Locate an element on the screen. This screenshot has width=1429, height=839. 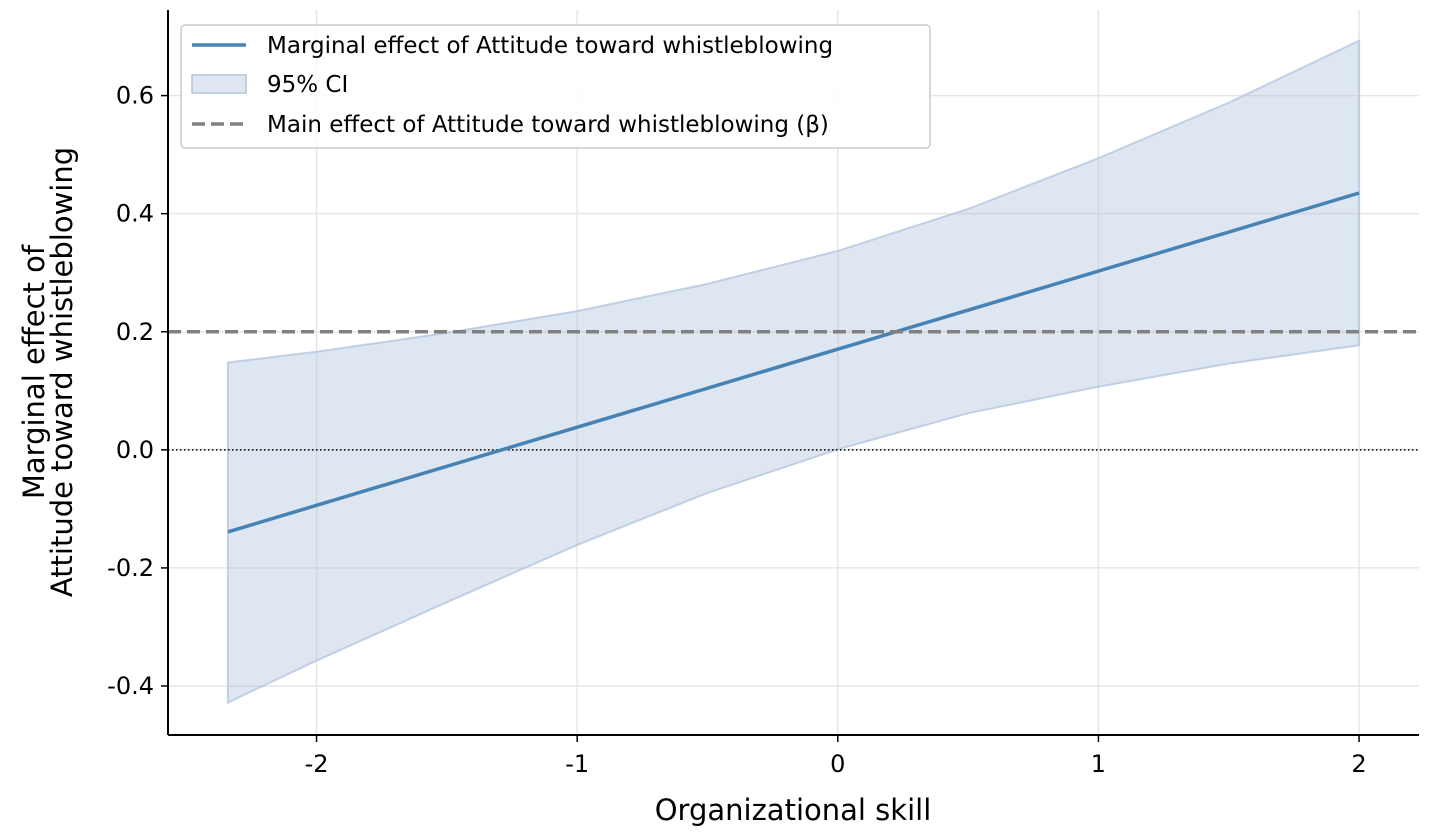
legend-label-band: 95% CI is located at coordinates (307, 85).